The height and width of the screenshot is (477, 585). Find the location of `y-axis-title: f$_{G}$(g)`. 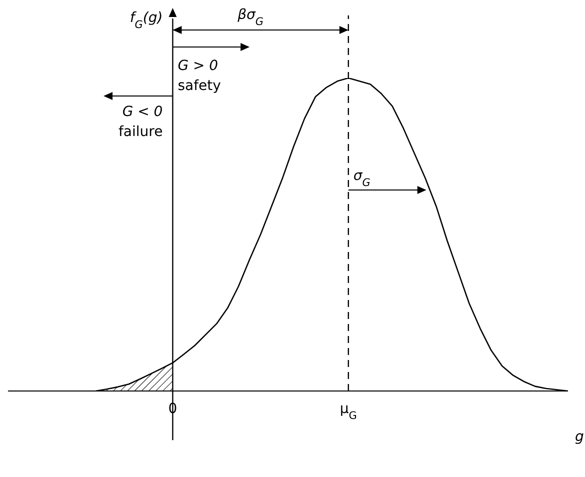

y-axis-title: f$_{G}$(g) is located at coordinates (146, 20).